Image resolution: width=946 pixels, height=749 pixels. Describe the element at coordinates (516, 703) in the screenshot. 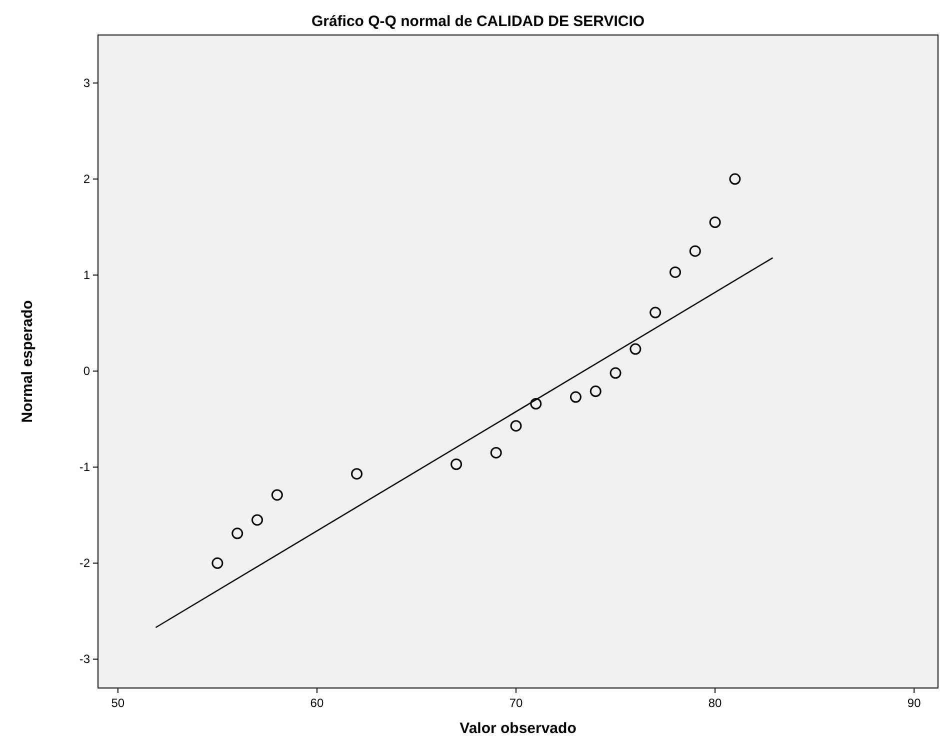

I see `x-tick-label: 70` at that location.